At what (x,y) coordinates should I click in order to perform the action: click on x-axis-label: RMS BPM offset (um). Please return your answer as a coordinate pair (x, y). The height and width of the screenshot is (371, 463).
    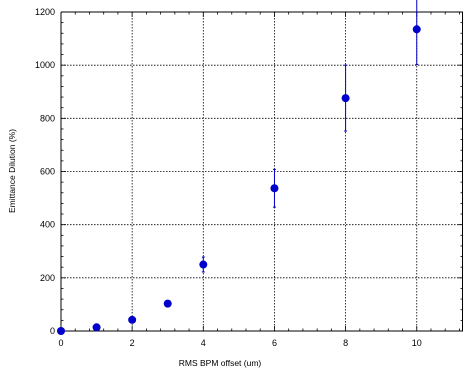
    Looking at the image, I should click on (220, 363).